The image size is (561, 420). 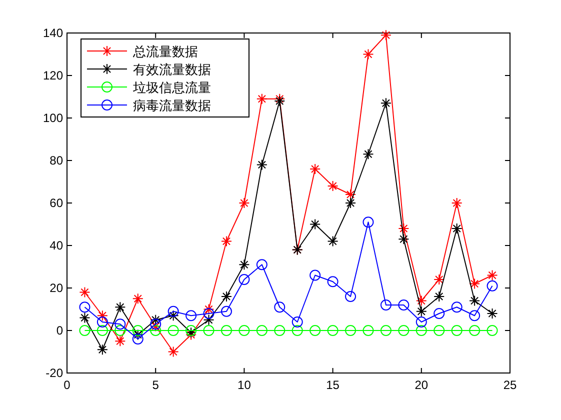 I want to click on legend-label: 总流量数据, so click(x=165, y=52).